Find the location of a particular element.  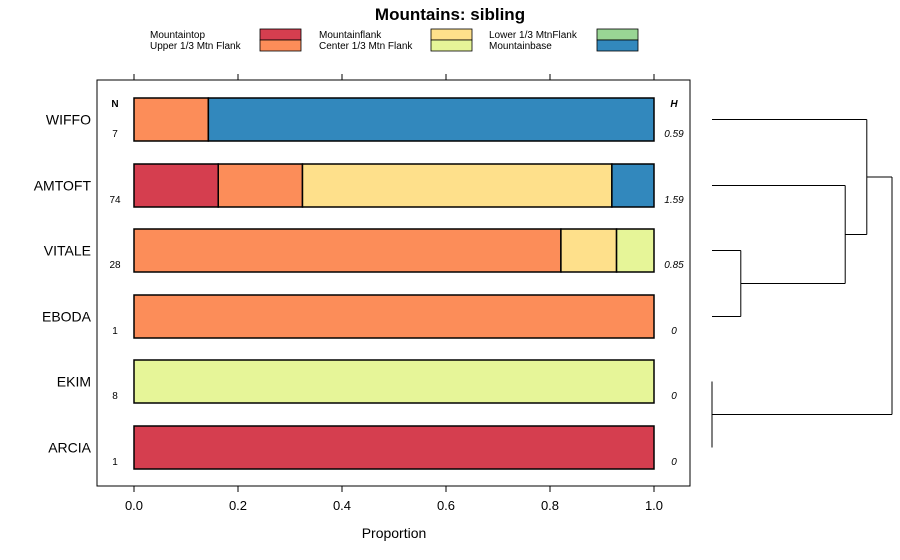

legend-label: Upper 1/3 Mtn Flank is located at coordinates (196, 46).